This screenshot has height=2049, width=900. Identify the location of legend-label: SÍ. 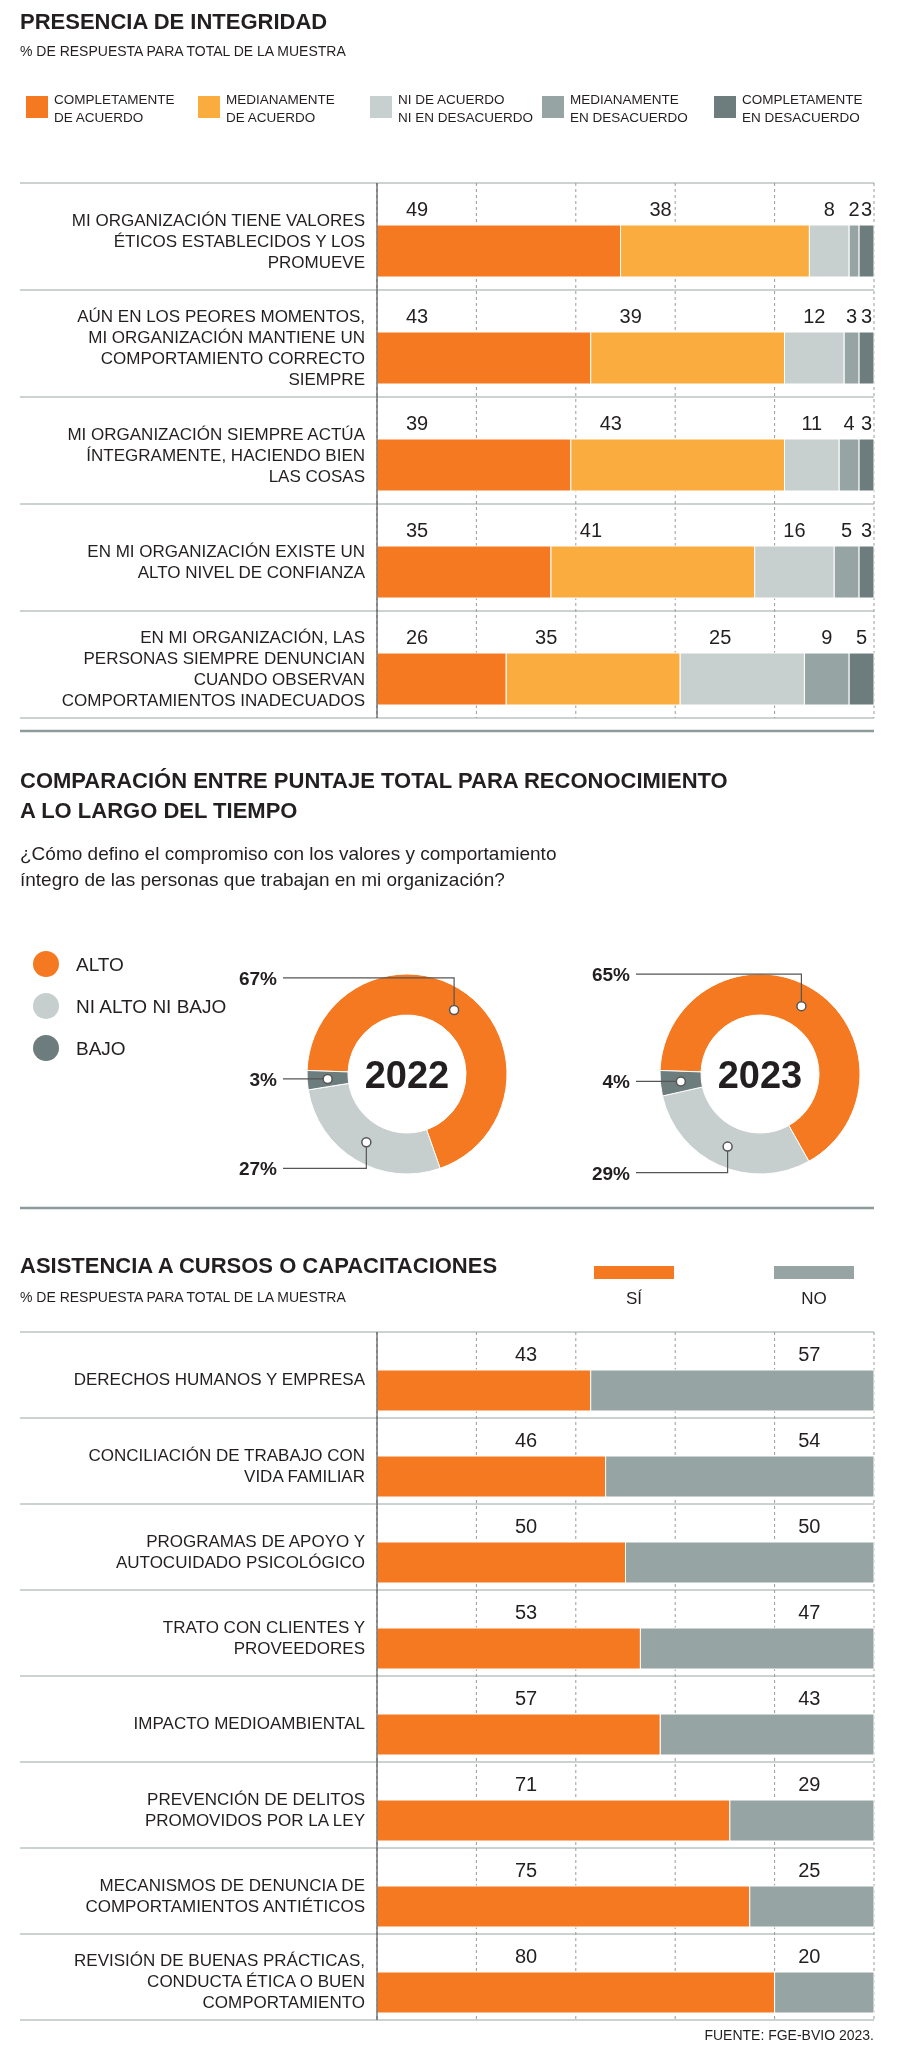
(634, 1298).